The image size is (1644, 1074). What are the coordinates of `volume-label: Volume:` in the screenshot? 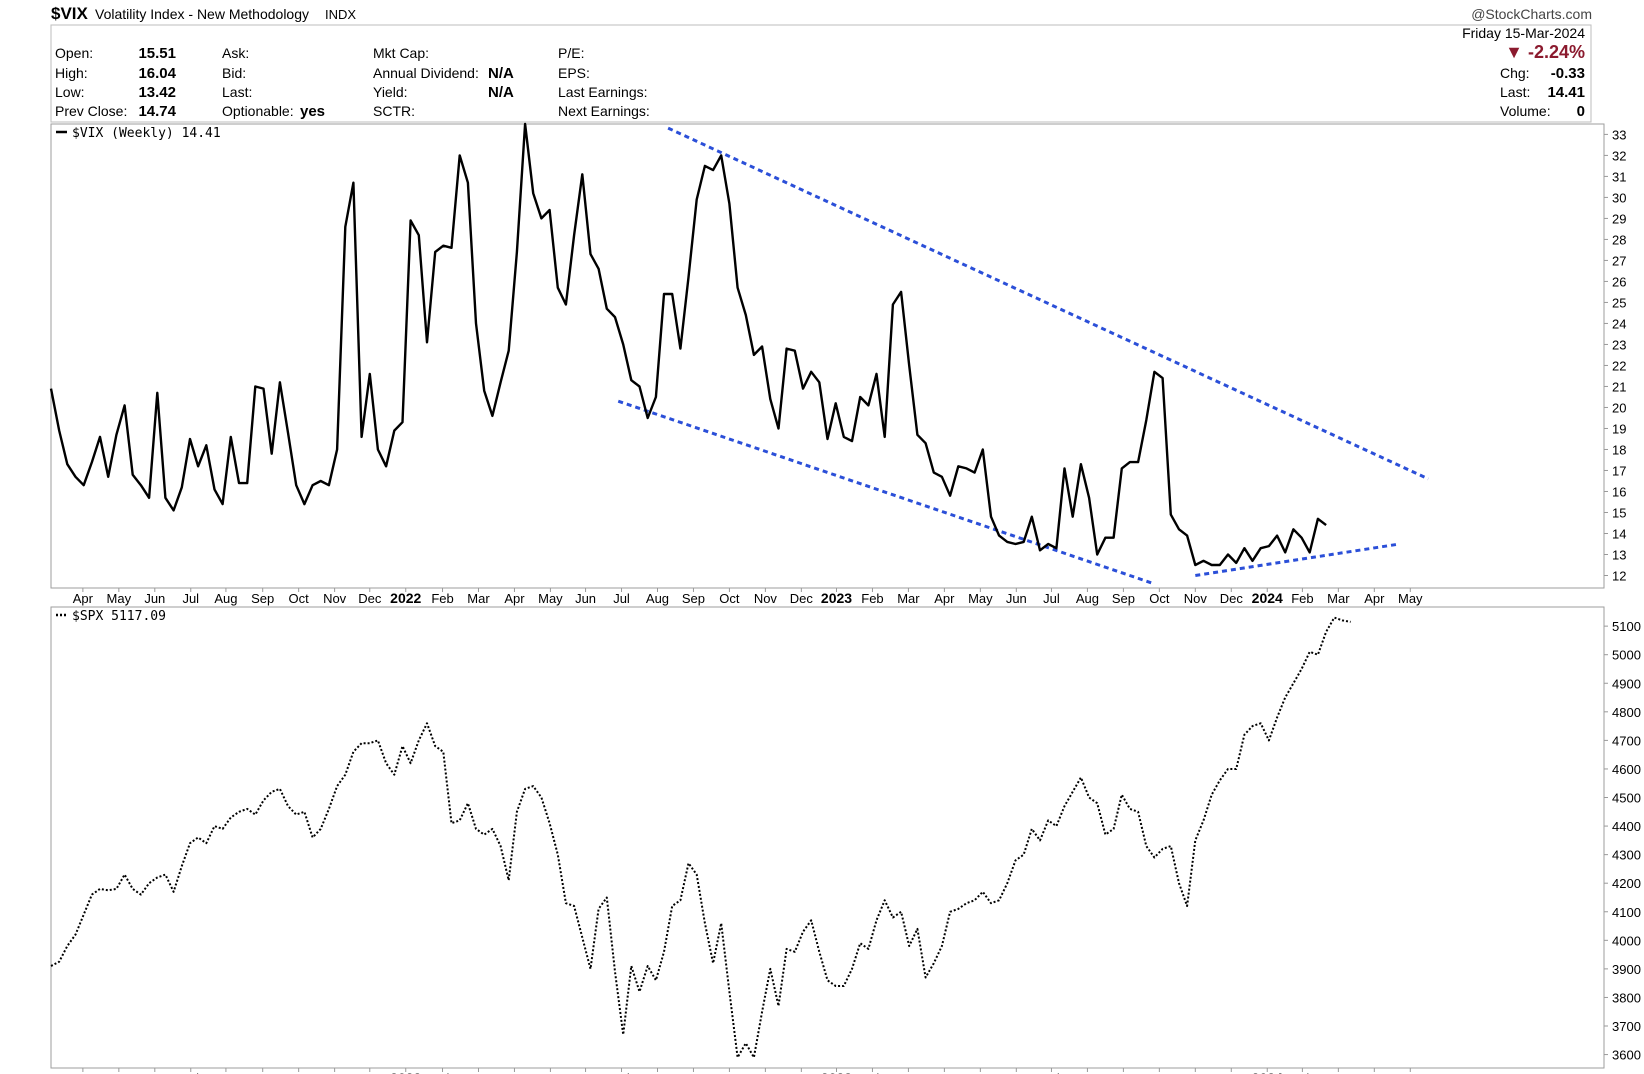 It's located at (1525, 111).